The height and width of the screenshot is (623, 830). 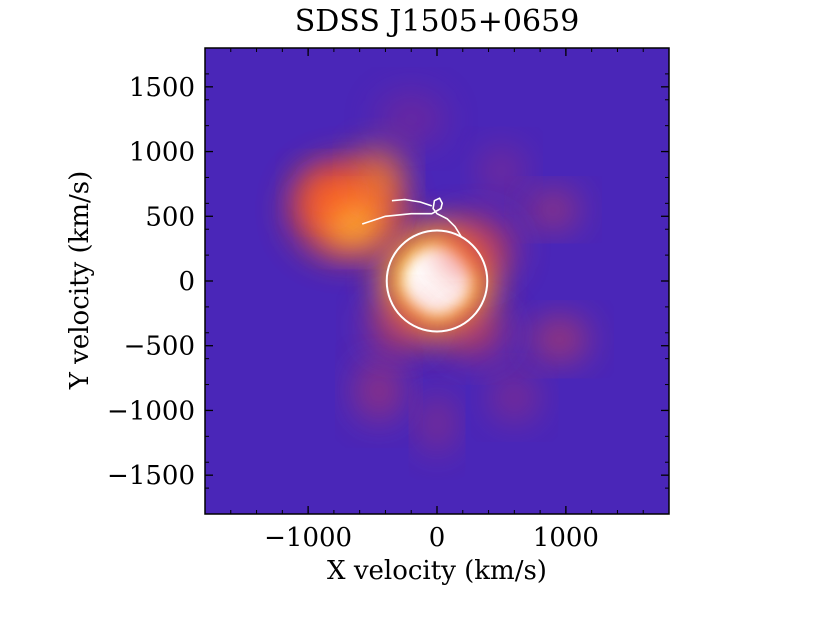 What do you see at coordinates (162, 153) in the screenshot?
I see `y-tick-label: 1000` at bounding box center [162, 153].